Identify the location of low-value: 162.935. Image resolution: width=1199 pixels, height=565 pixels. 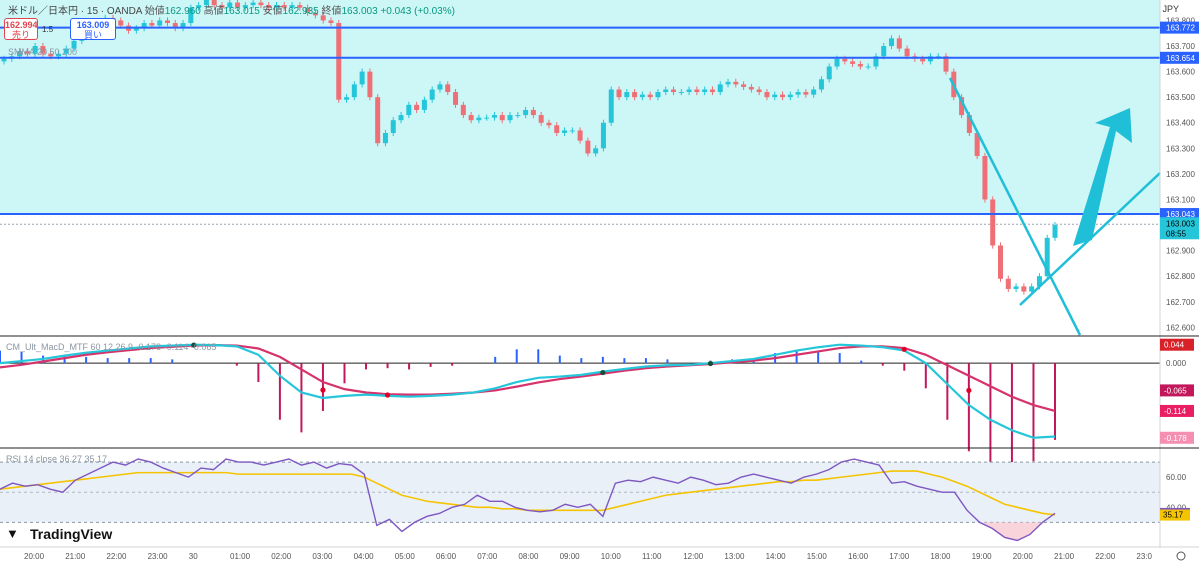
(300, 11).